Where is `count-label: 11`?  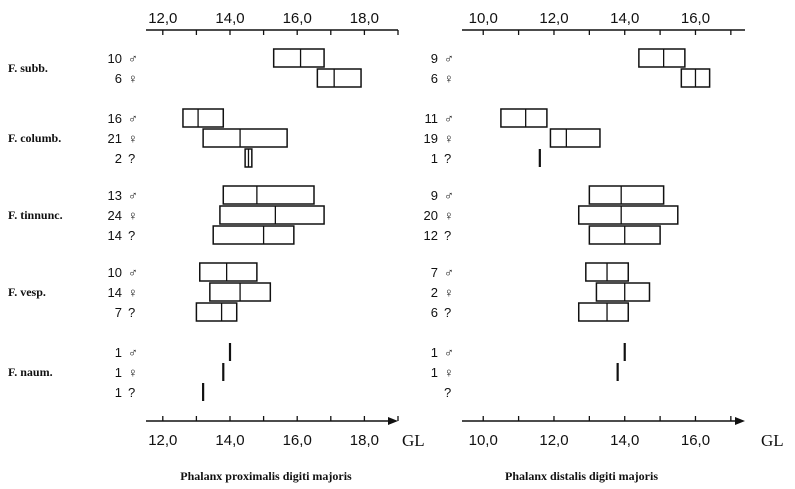 count-label: 11 is located at coordinates (432, 118).